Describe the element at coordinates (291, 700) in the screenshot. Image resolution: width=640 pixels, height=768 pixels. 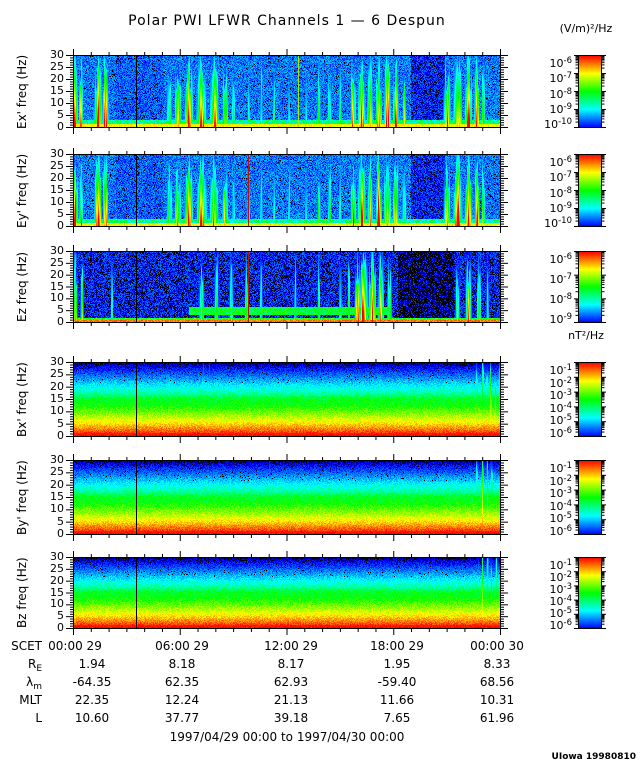
I see `ephemeris-value: 21.13` at that location.